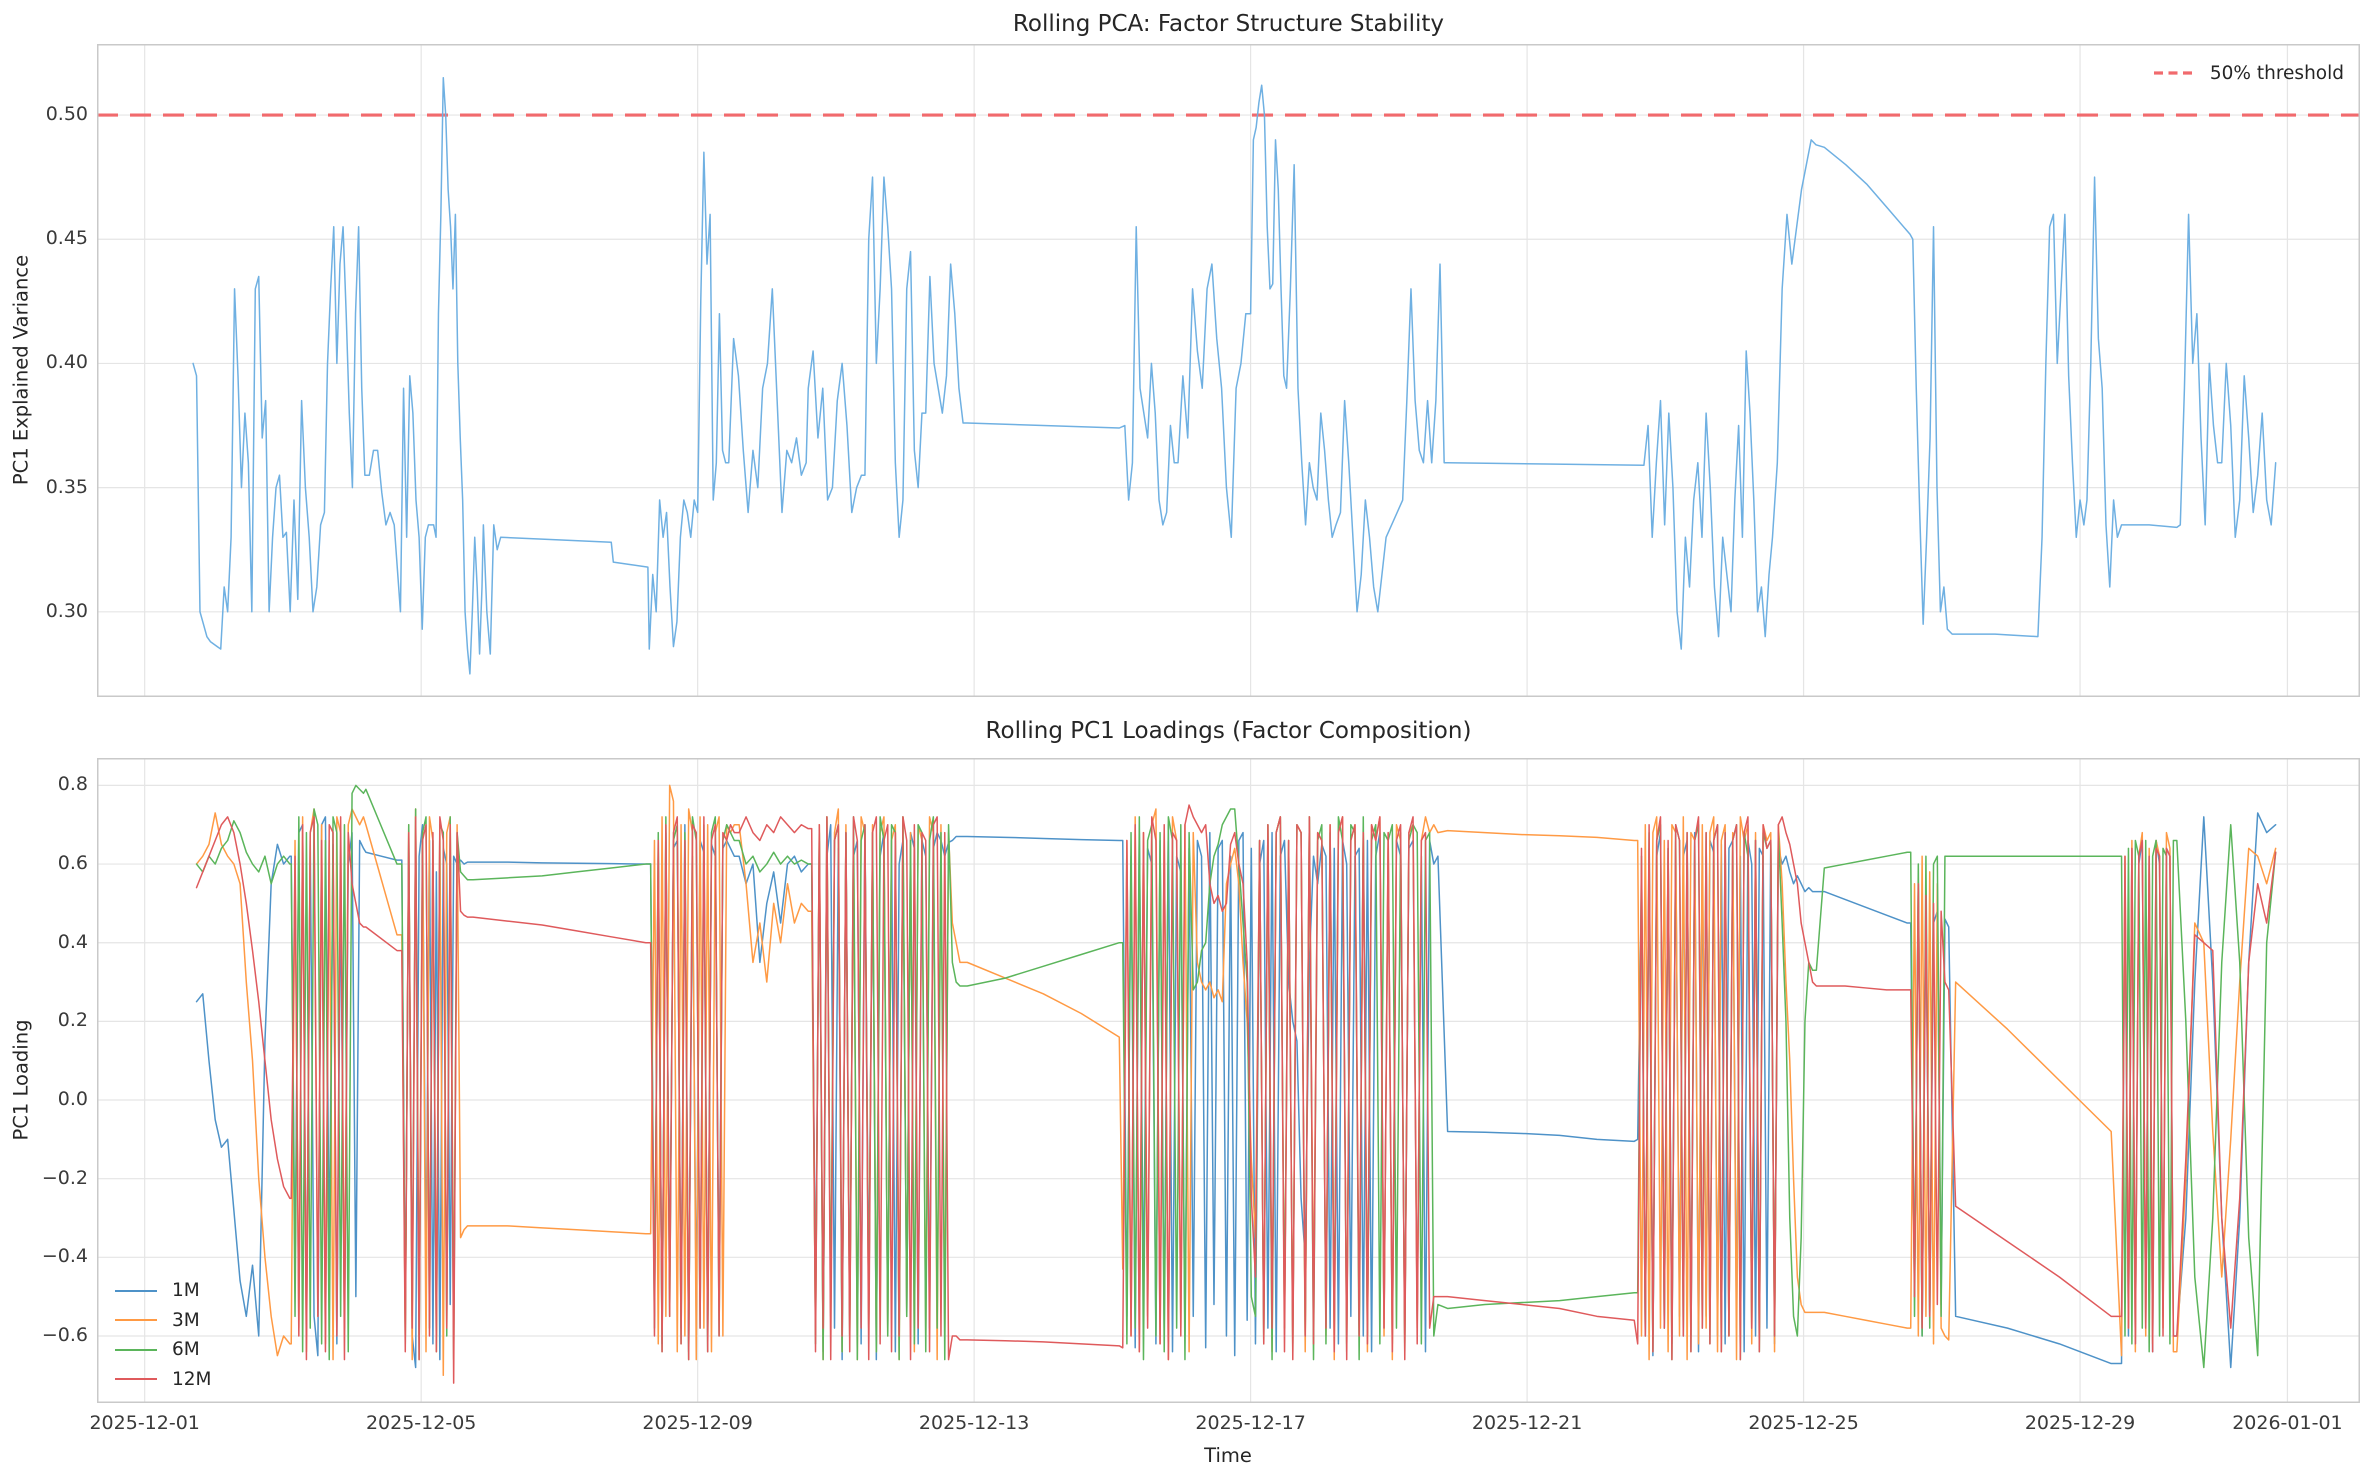 The image size is (2380, 1480). What do you see at coordinates (1527, 1423) in the screenshot?
I see `x-tick-label: 2025-12-21` at bounding box center [1527, 1423].